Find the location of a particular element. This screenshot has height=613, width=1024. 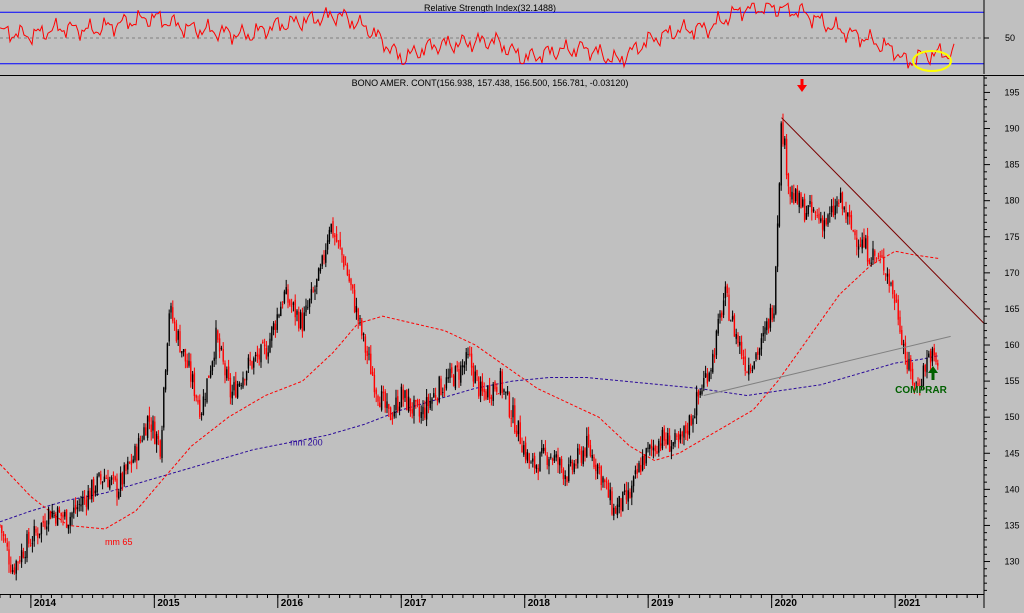

mm65-label: mm 65 is located at coordinates (119, 542).